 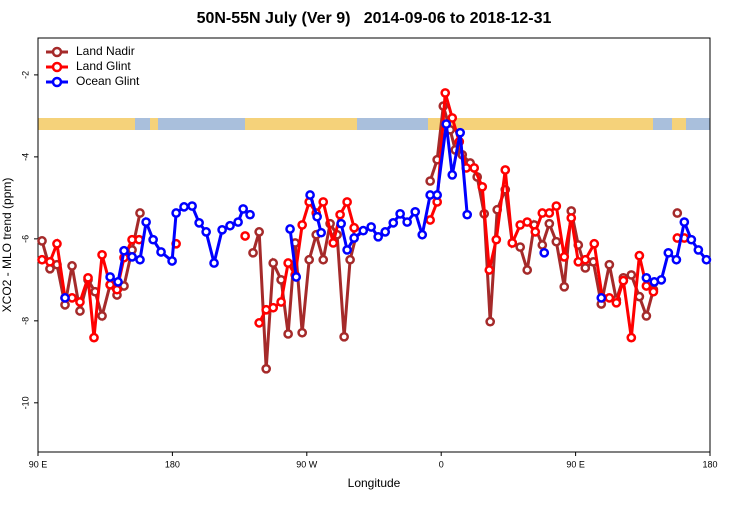 I want to click on y-tick-label: -10, so click(x=25, y=402).